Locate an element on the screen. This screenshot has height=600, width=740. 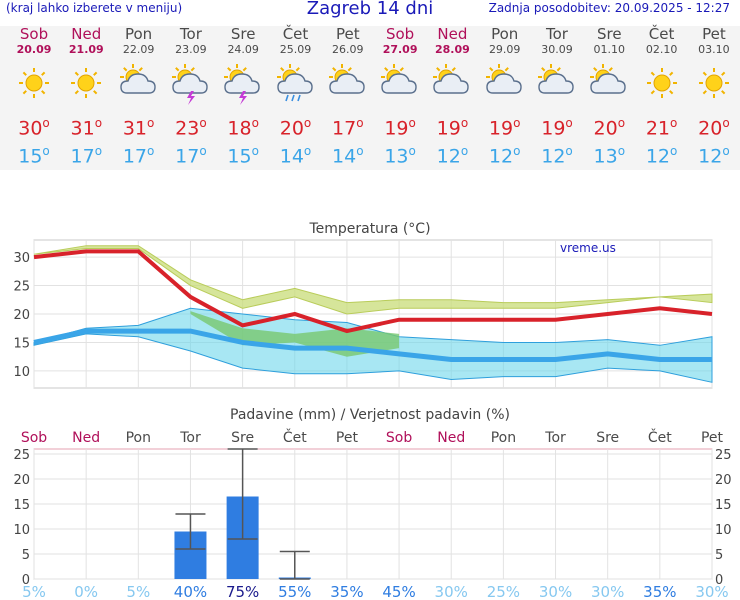
day-column: Tor 23.09 23o 17o is located at coordinates (191, 96).